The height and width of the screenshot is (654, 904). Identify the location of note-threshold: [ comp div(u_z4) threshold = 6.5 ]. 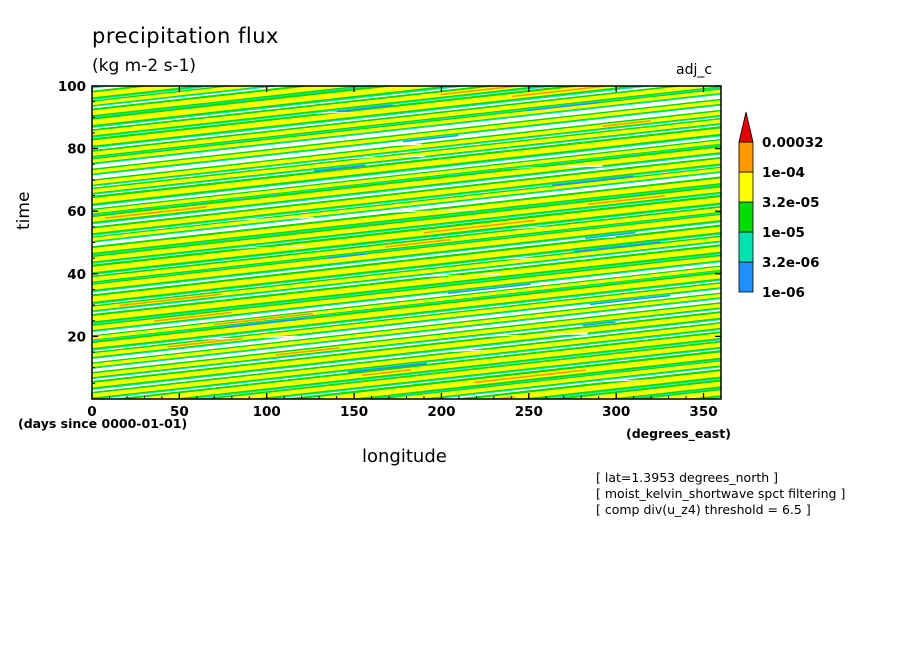
(703, 509).